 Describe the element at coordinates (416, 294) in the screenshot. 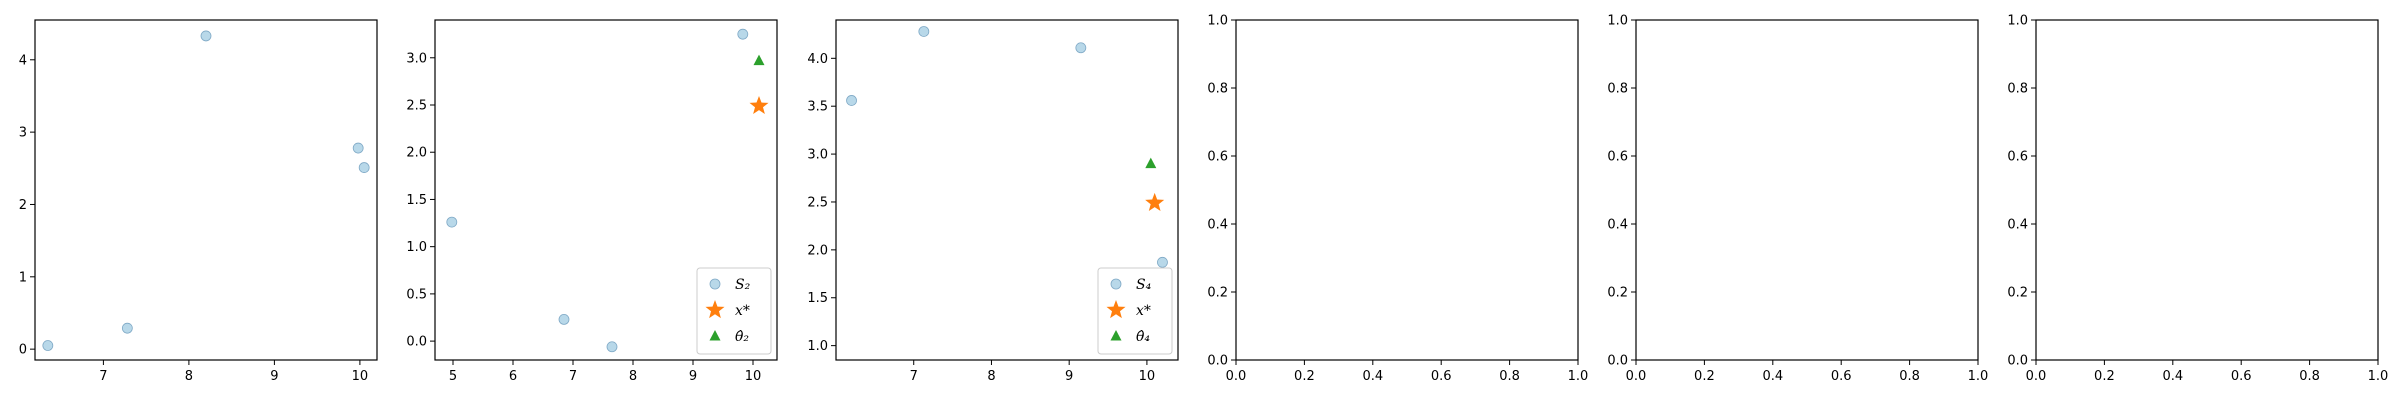

I see `y-tick-label: 0.5` at that location.